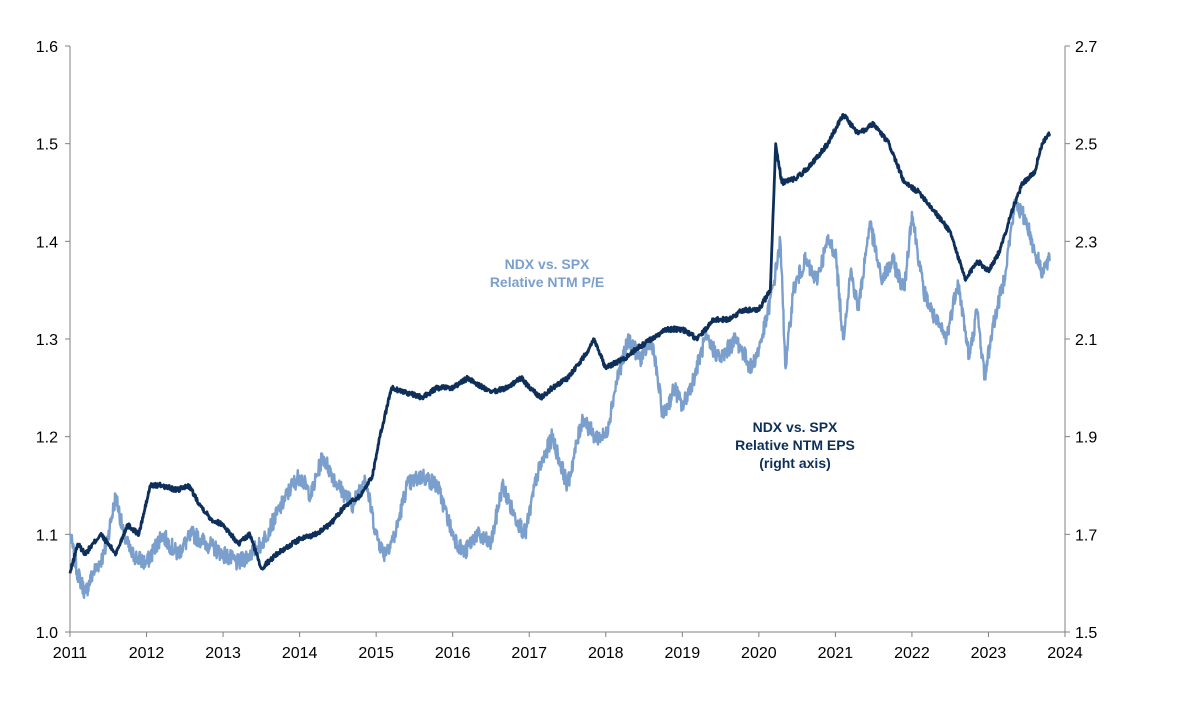 The image size is (1184, 702). What do you see at coordinates (47, 340) in the screenshot?
I see `y-left-tick-label: 1.3` at bounding box center [47, 340].